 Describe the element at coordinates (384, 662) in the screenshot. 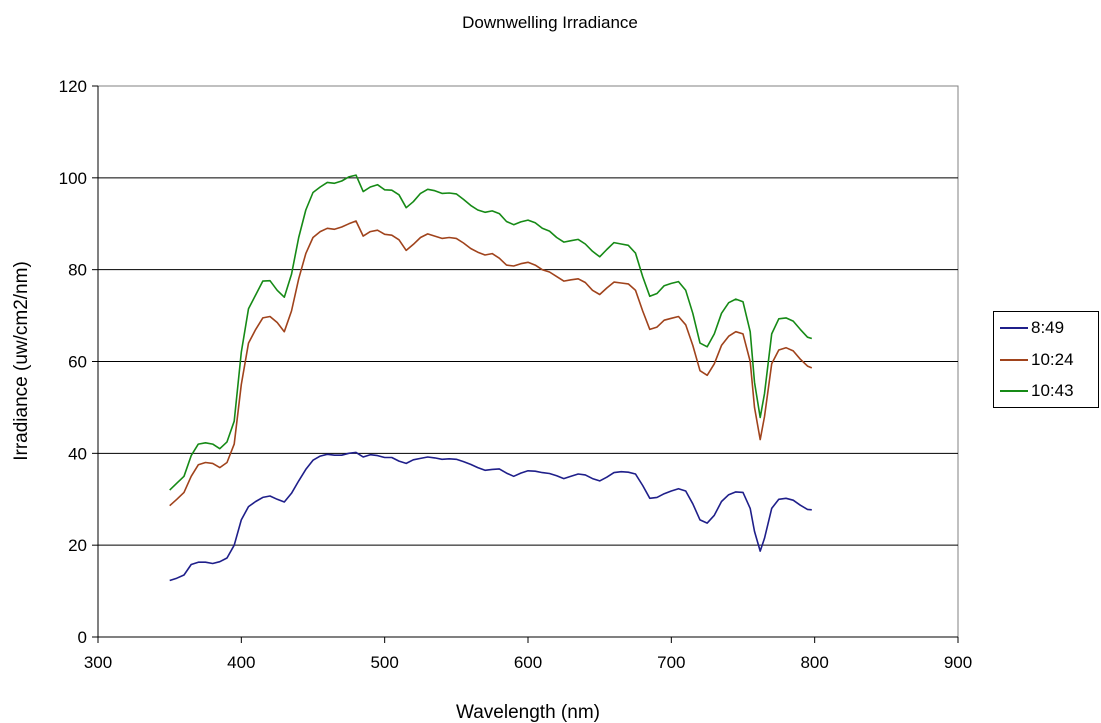

I see `x-tick-label: 500` at that location.